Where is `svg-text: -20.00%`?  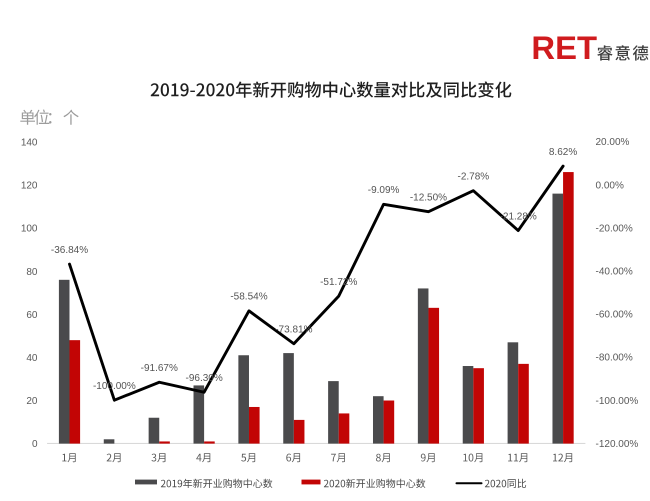 svg-text: -20.00% is located at coordinates (614, 228).